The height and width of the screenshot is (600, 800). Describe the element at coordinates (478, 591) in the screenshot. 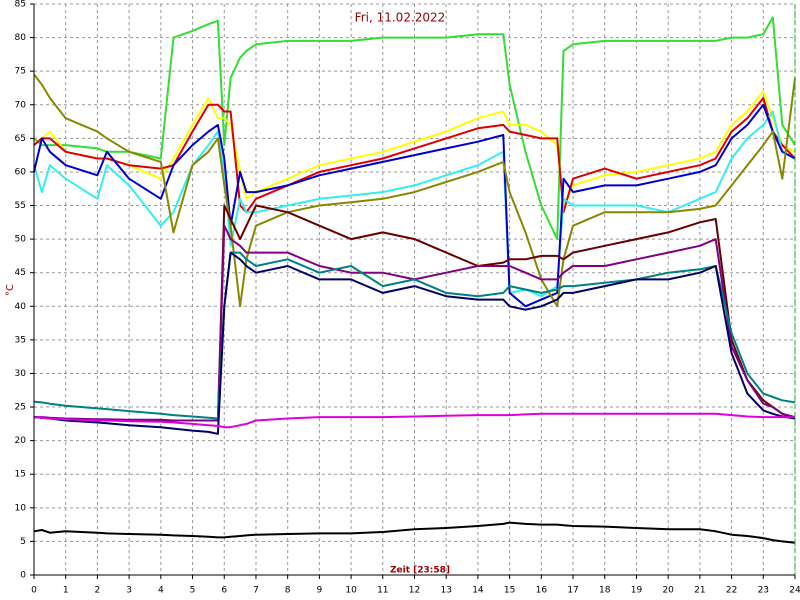

I see `x-tick-label: 14` at that location.